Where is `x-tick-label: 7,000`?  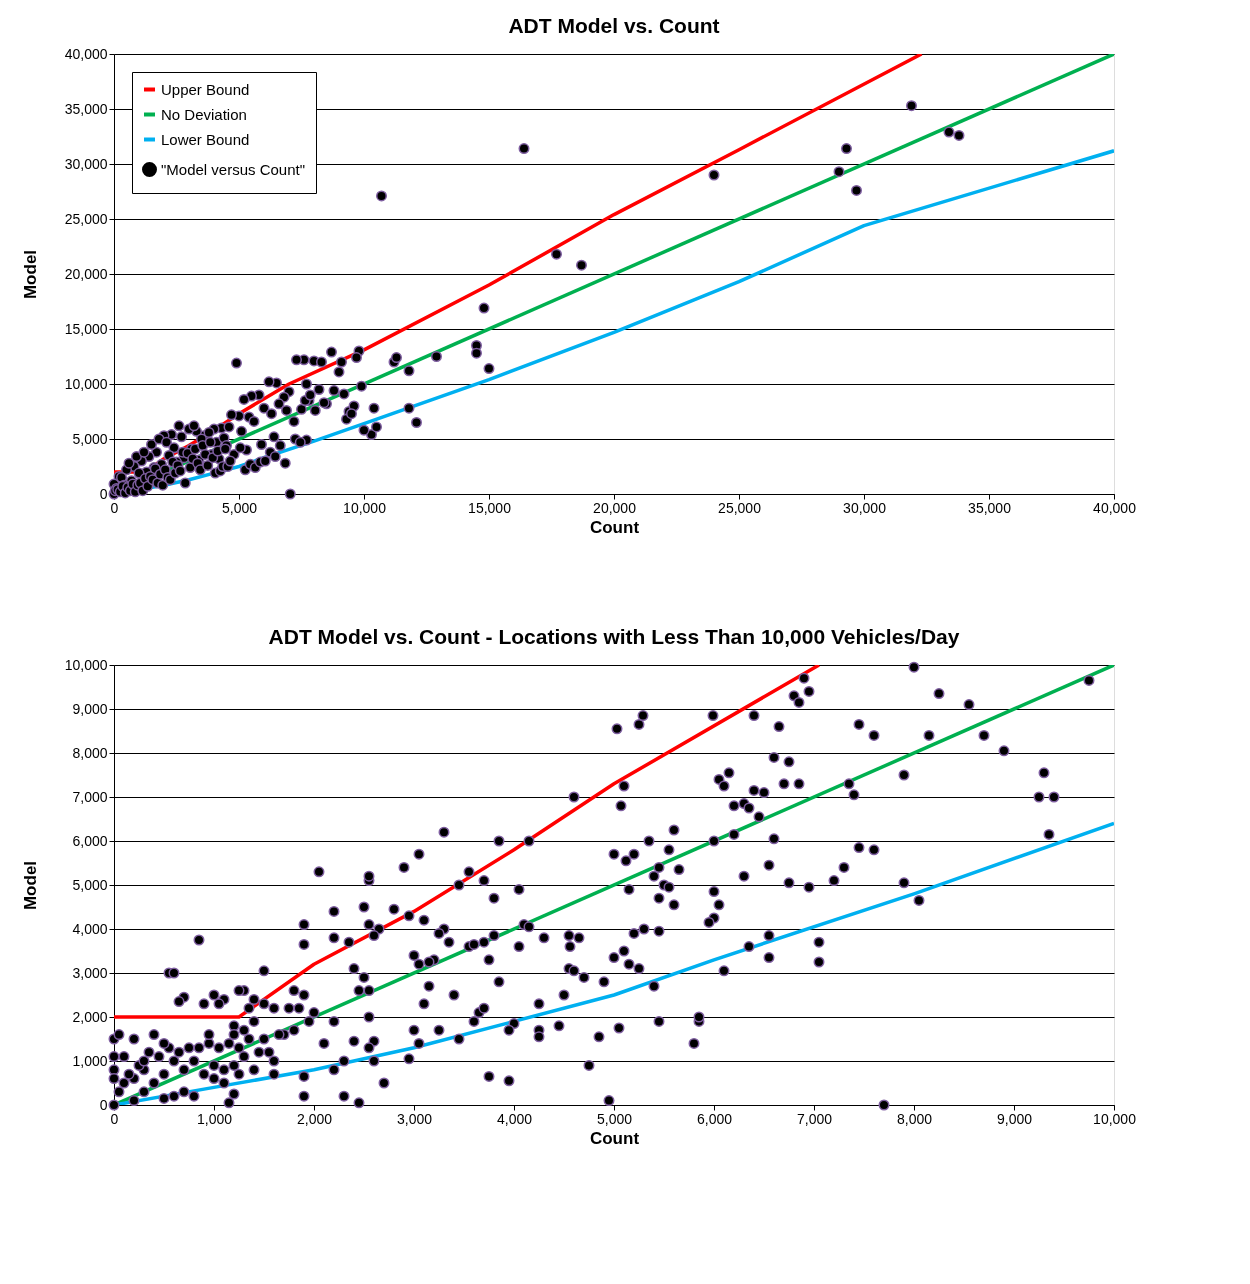
x-tick-label: 7,000 is located at coordinates (814, 1118).